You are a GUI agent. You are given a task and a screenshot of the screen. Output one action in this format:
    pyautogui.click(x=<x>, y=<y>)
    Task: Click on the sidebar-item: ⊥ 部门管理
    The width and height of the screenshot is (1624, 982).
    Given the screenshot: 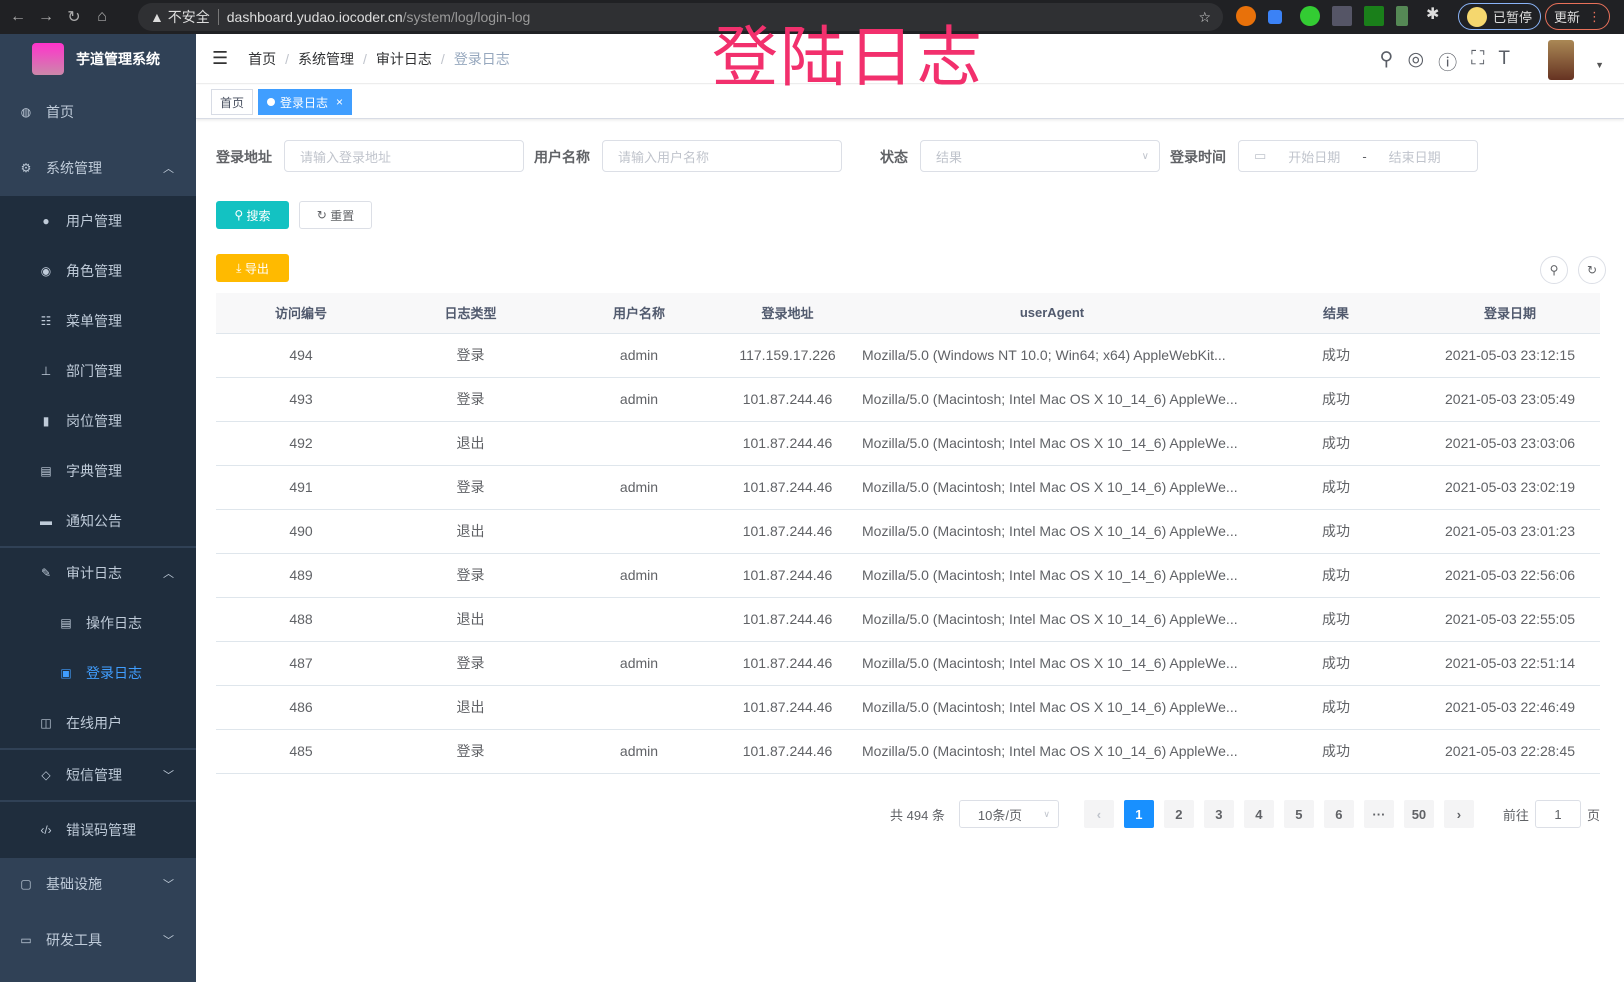 What is the action you would take?
    pyautogui.click(x=98, y=371)
    